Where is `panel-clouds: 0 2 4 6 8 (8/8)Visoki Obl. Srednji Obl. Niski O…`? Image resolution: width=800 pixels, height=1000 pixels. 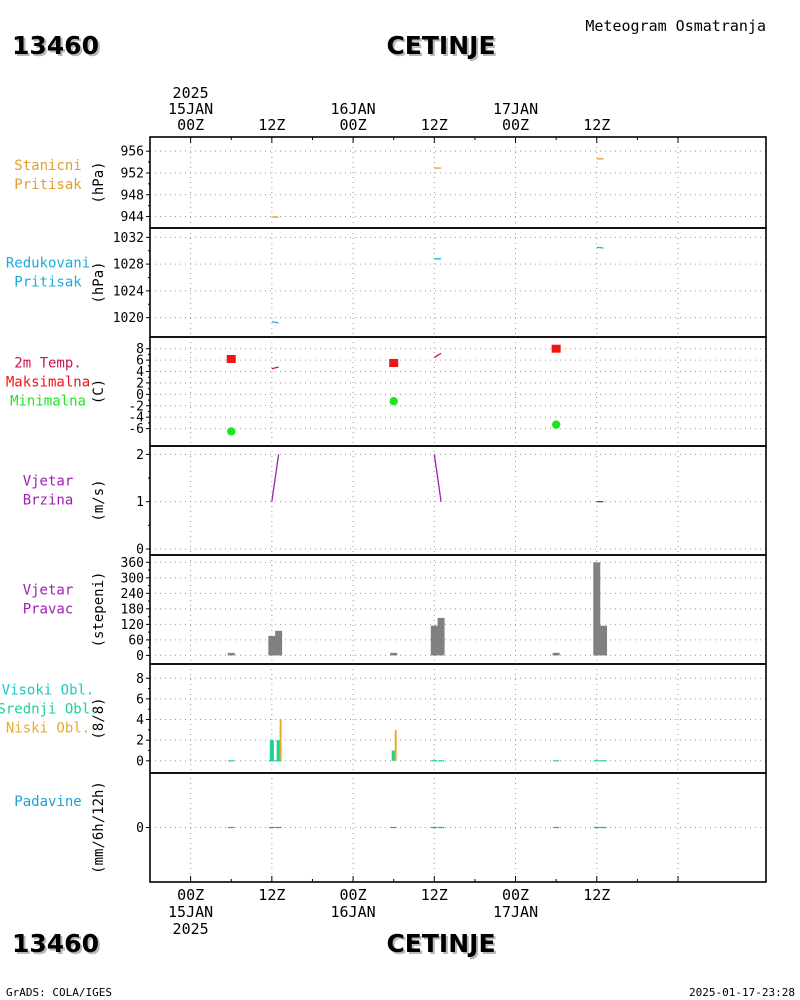
panel-clouds: 0 2 4 6 8 (8/8)Visoki Obl. Srednji Obl. Niski O… is located at coordinates (383, 718).